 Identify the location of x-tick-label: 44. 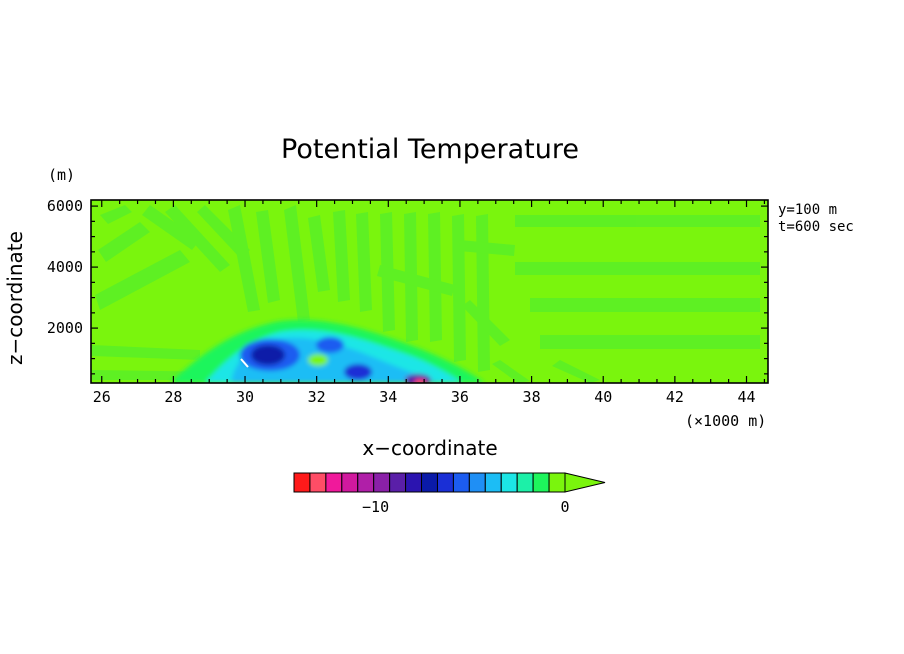
(746, 397).